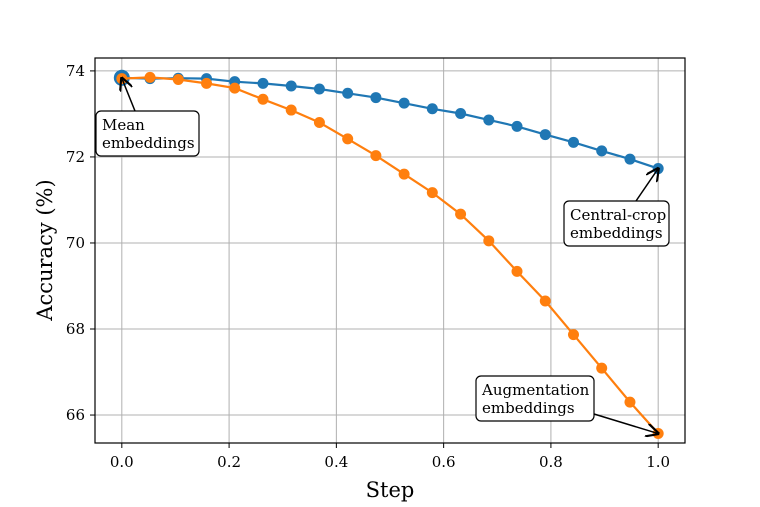 The width and height of the screenshot is (760, 507). I want to click on y-tick-label: 74, so click(75, 71).